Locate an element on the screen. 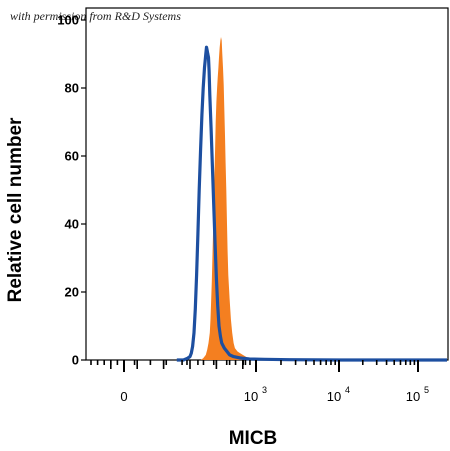  y-tick-label: 20 is located at coordinates (72, 292).